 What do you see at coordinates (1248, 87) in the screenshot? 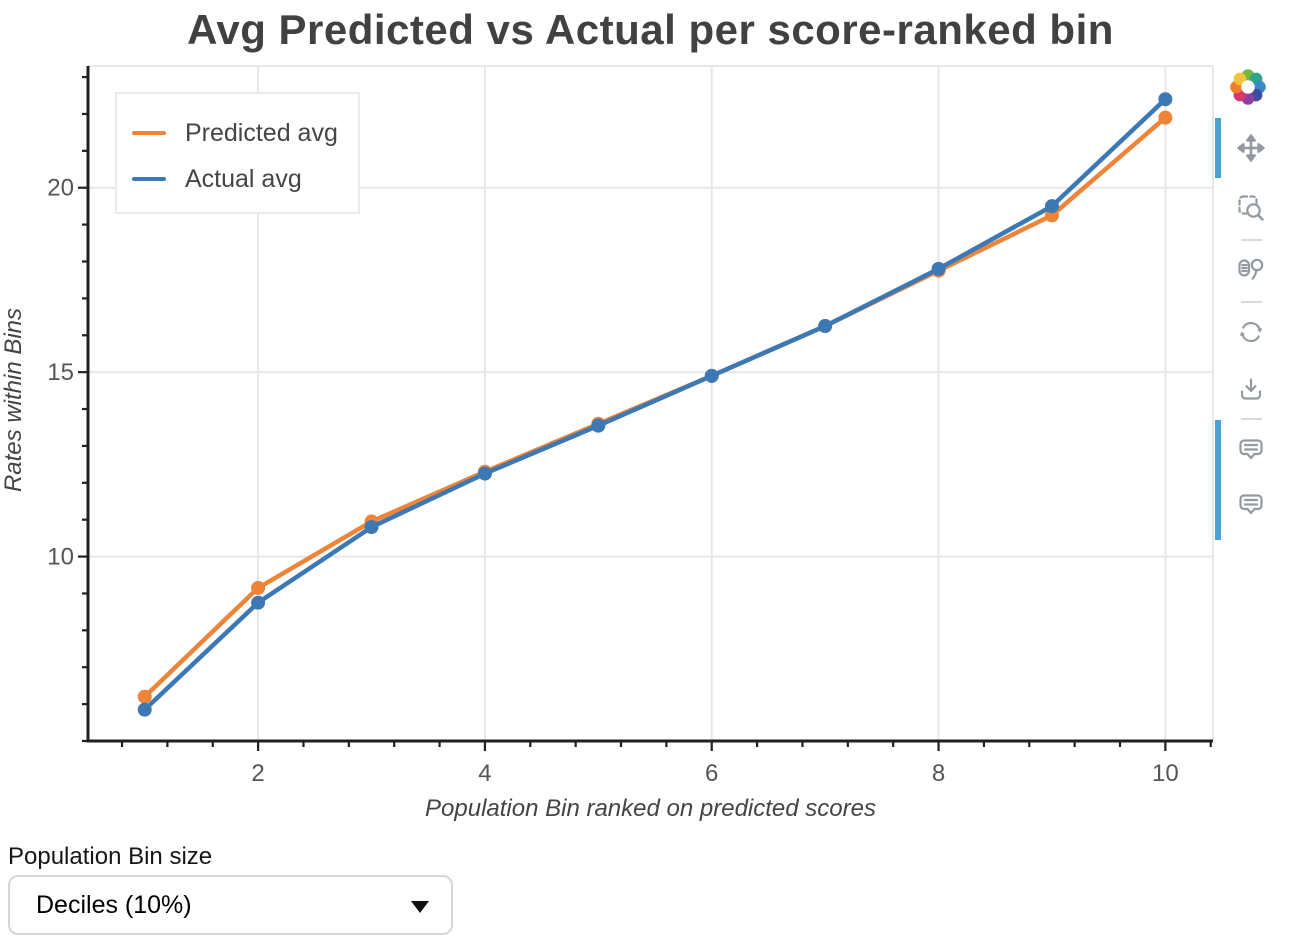
I see `bokeh-logo-icon` at bounding box center [1248, 87].